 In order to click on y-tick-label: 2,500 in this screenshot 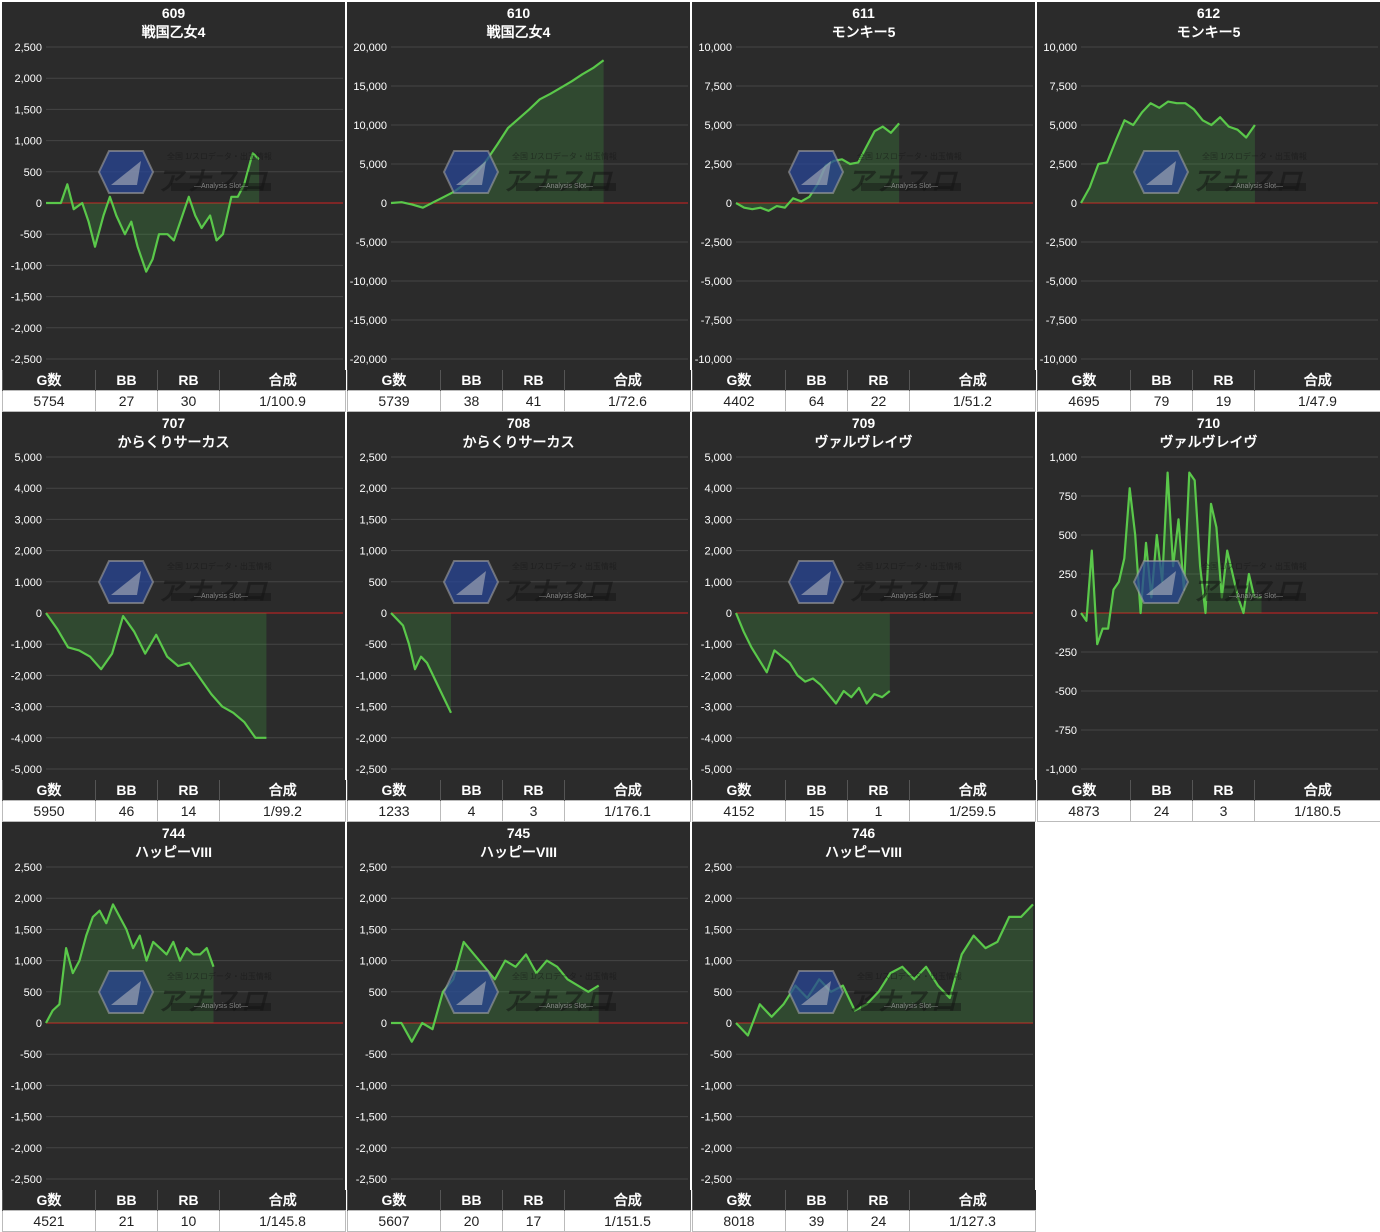, I will do `click(28, 868)`.